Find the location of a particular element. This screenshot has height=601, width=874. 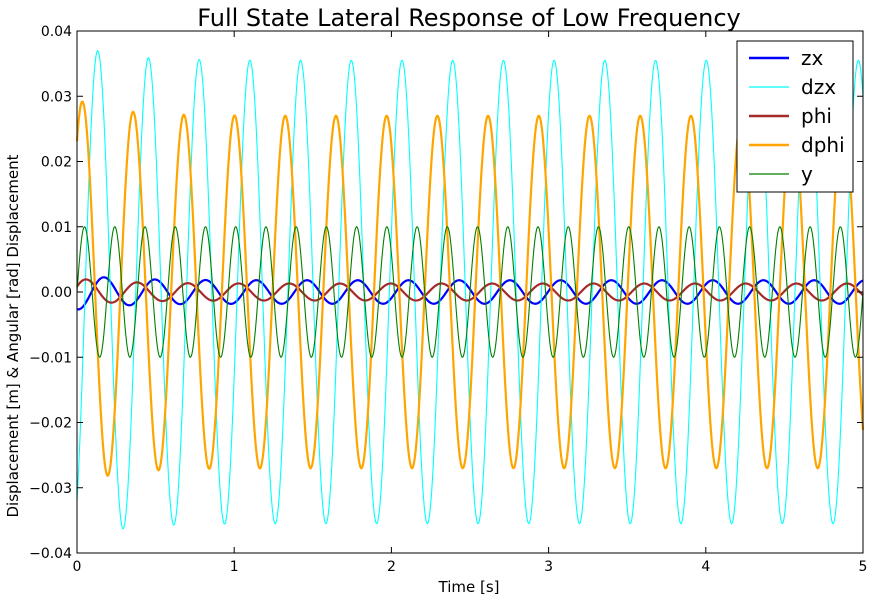

x-tick-label: 1 is located at coordinates (234, 567).